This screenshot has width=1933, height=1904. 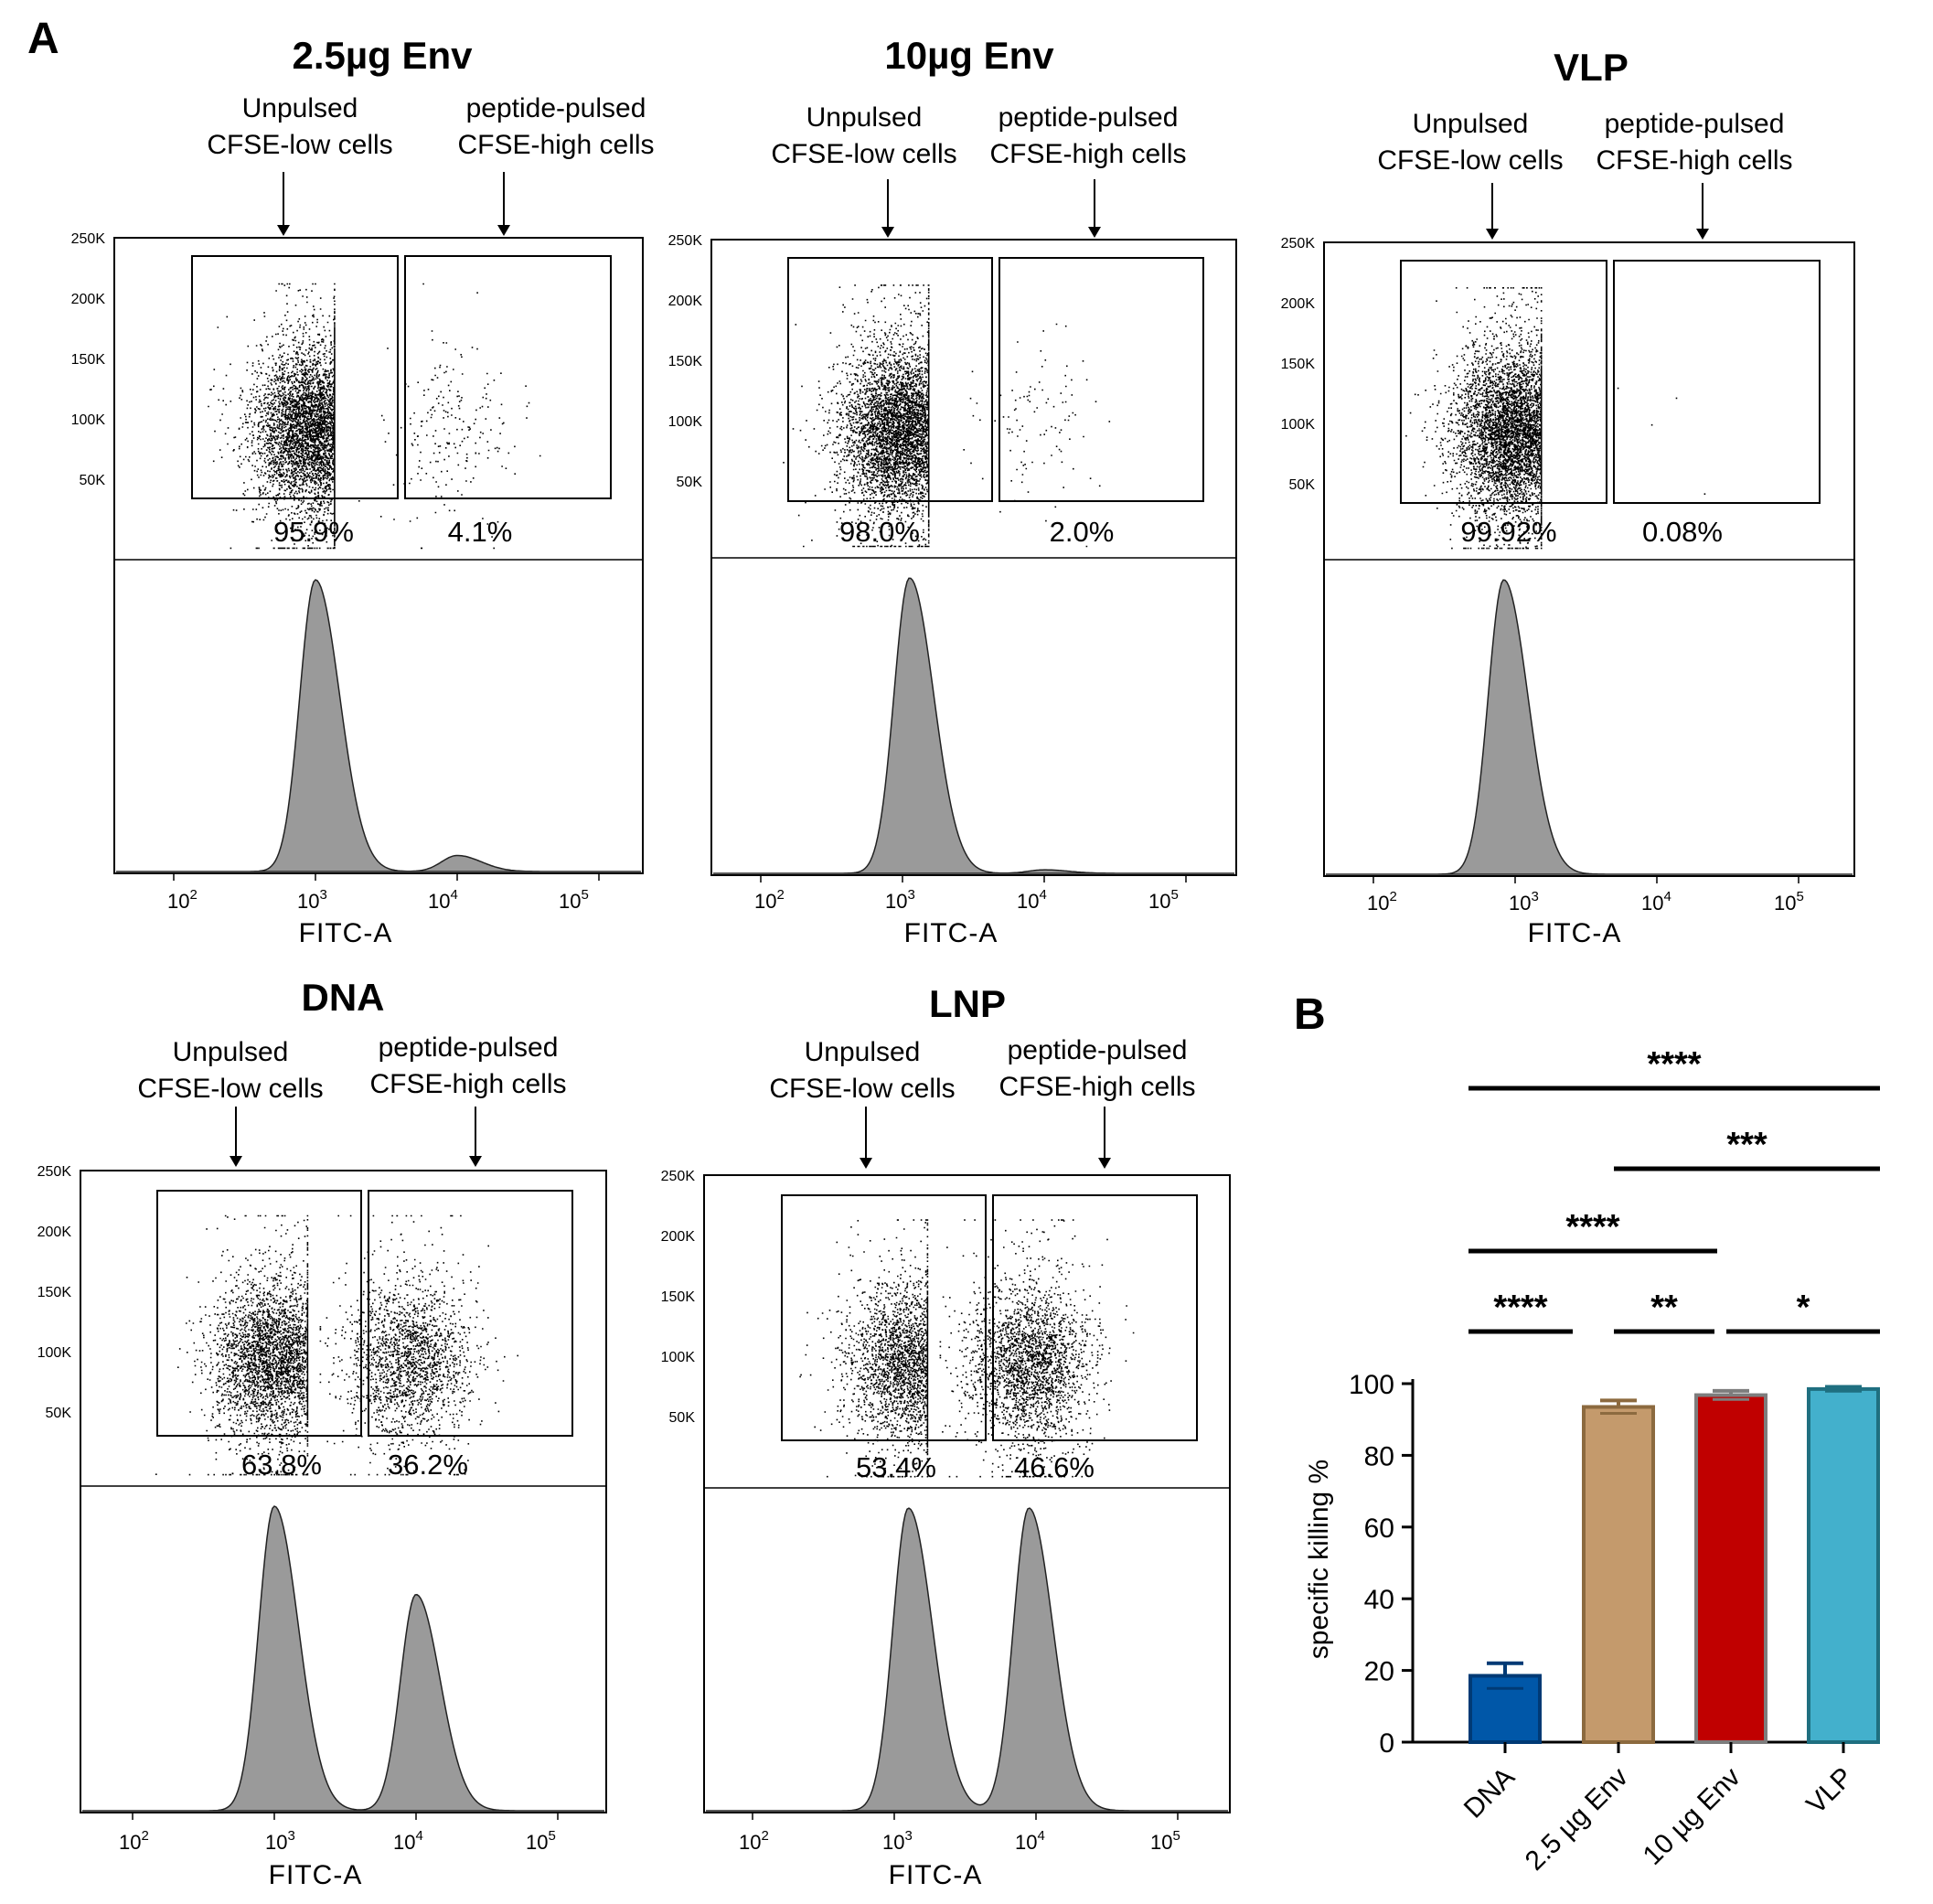 I want to click on y-tick-label: 100, so click(x=1371, y=1385).